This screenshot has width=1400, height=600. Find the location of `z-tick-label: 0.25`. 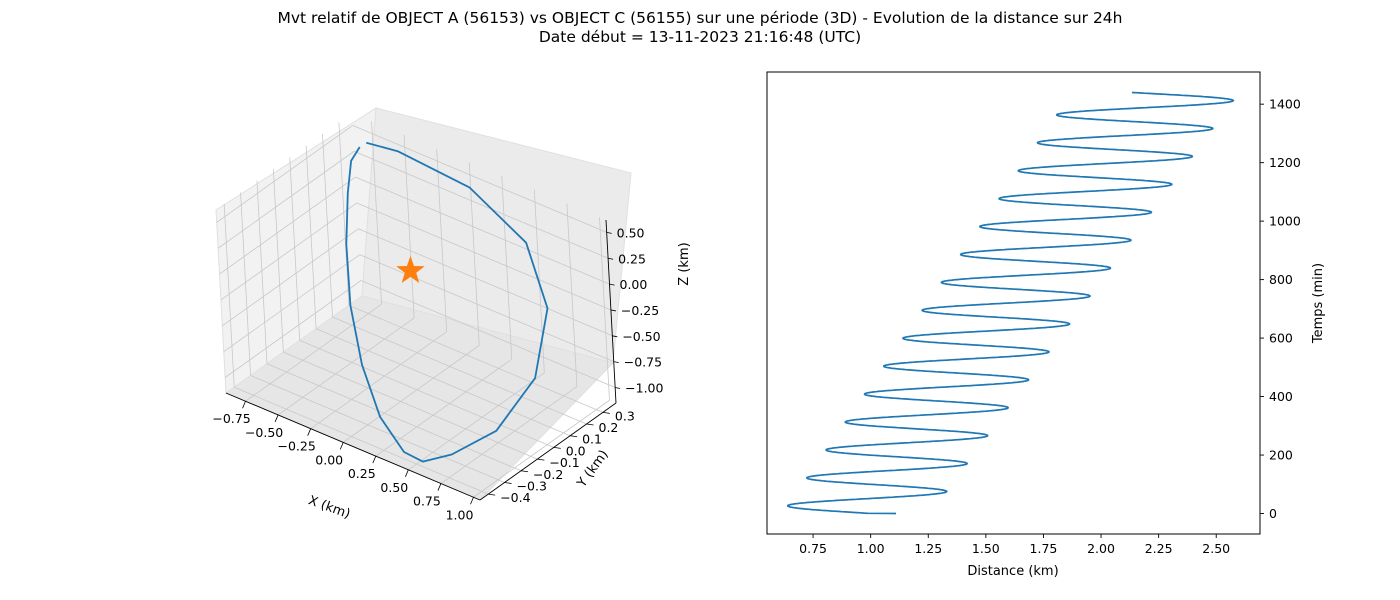

z-tick-label: 0.25 is located at coordinates (632, 258).